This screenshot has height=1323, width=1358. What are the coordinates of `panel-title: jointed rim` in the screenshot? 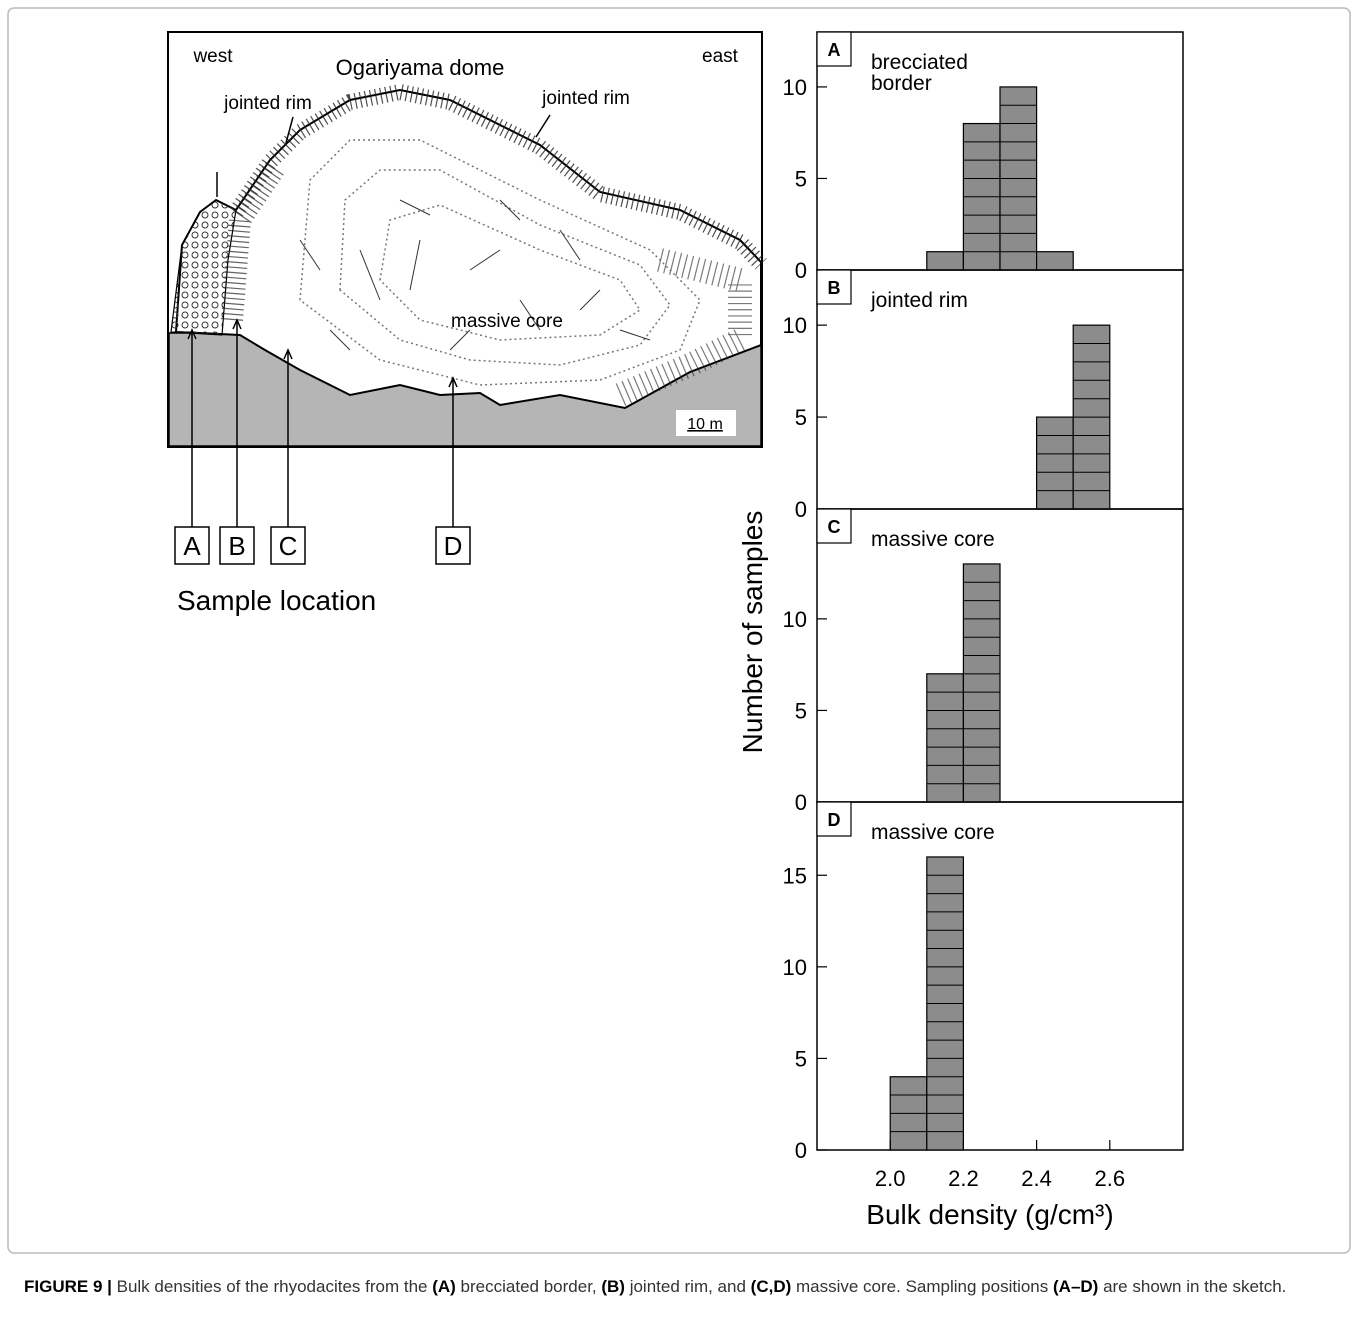 It's located at (919, 300).